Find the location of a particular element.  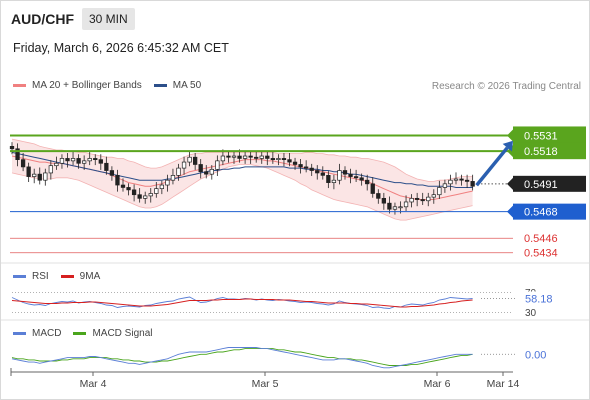

chart-header: AUD/CHF 30 MIN is located at coordinates (73, 19).